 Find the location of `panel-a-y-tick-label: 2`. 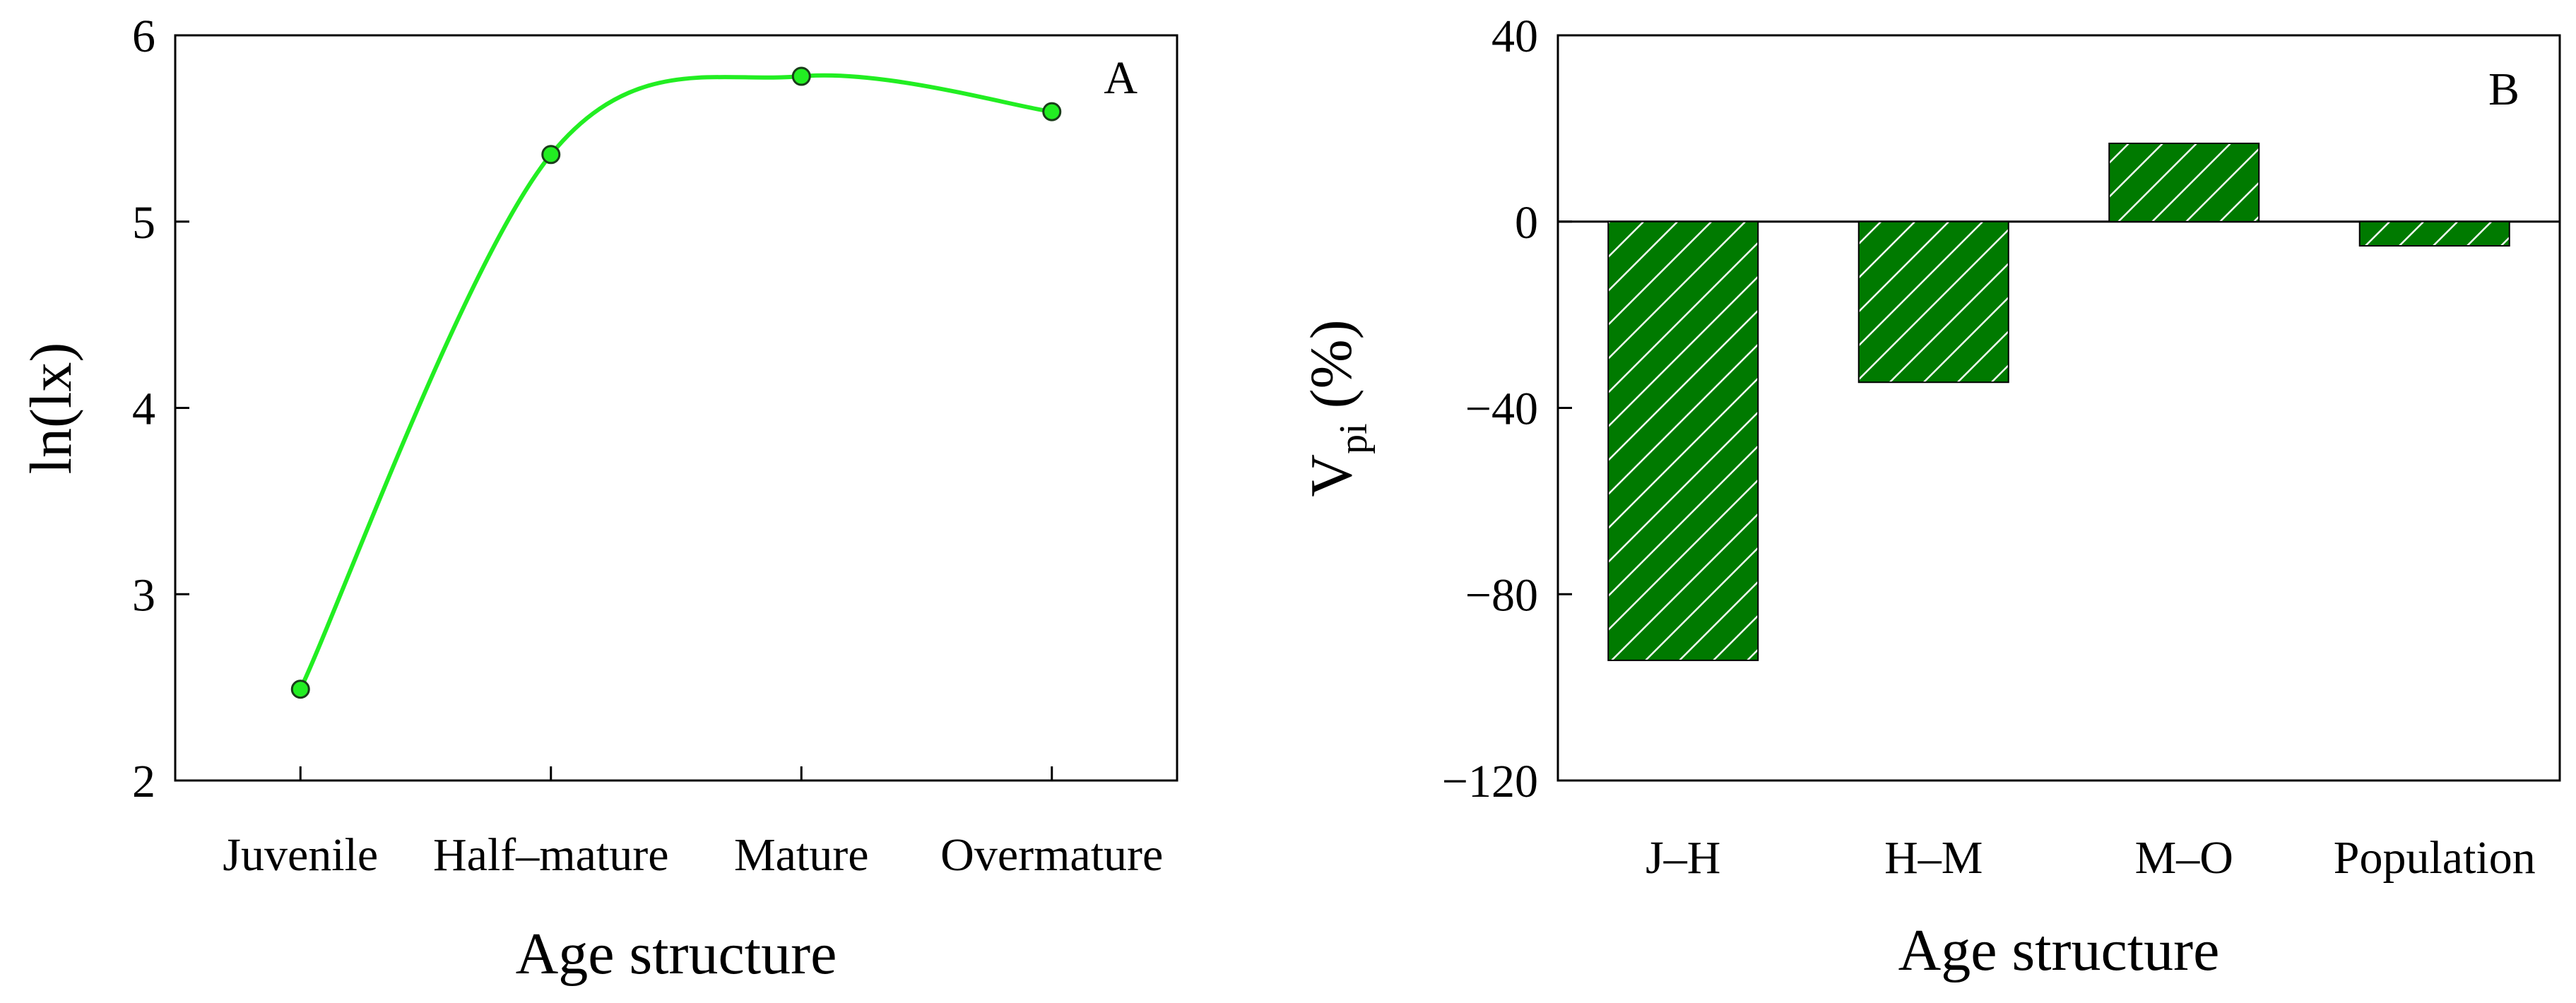

panel-a-y-tick-label: 2 is located at coordinates (143, 781).